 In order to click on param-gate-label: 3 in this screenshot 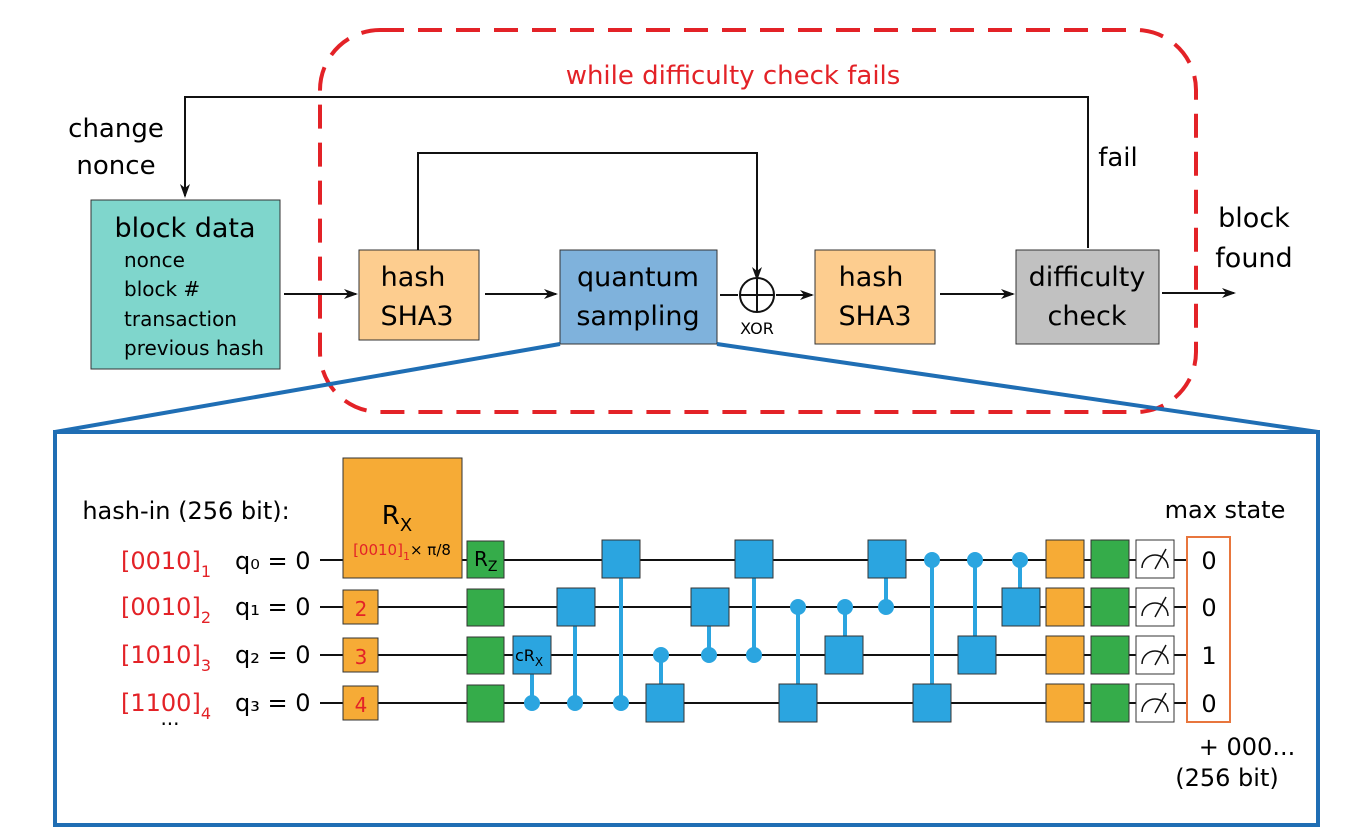, I will do `click(361, 657)`.